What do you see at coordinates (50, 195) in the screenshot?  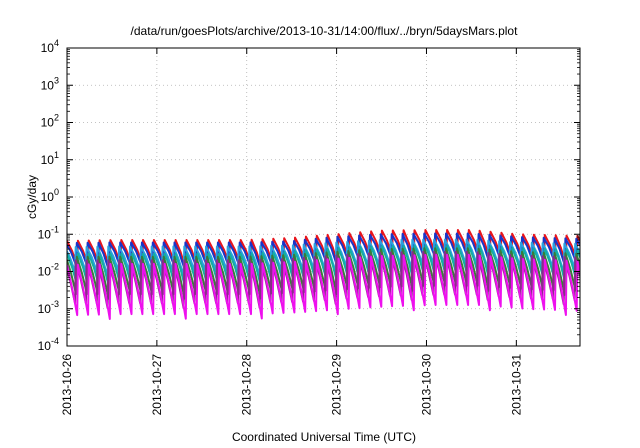 I see `y-tick-label: 10⁰` at bounding box center [50, 195].